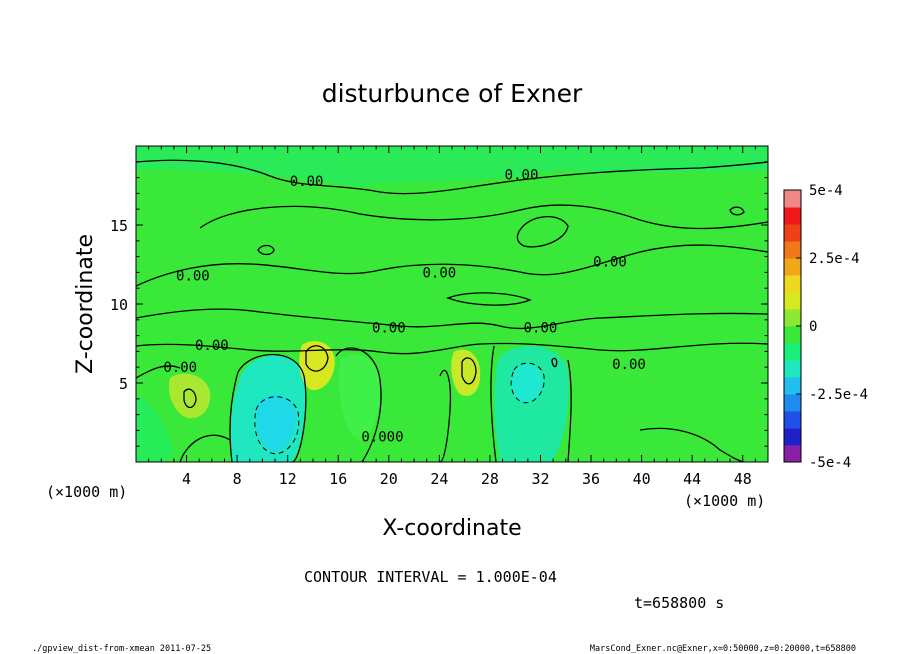 The image size is (904, 654). Describe the element at coordinates (86, 492) in the screenshot. I see `x-unit-left: (×1000 m)` at that location.